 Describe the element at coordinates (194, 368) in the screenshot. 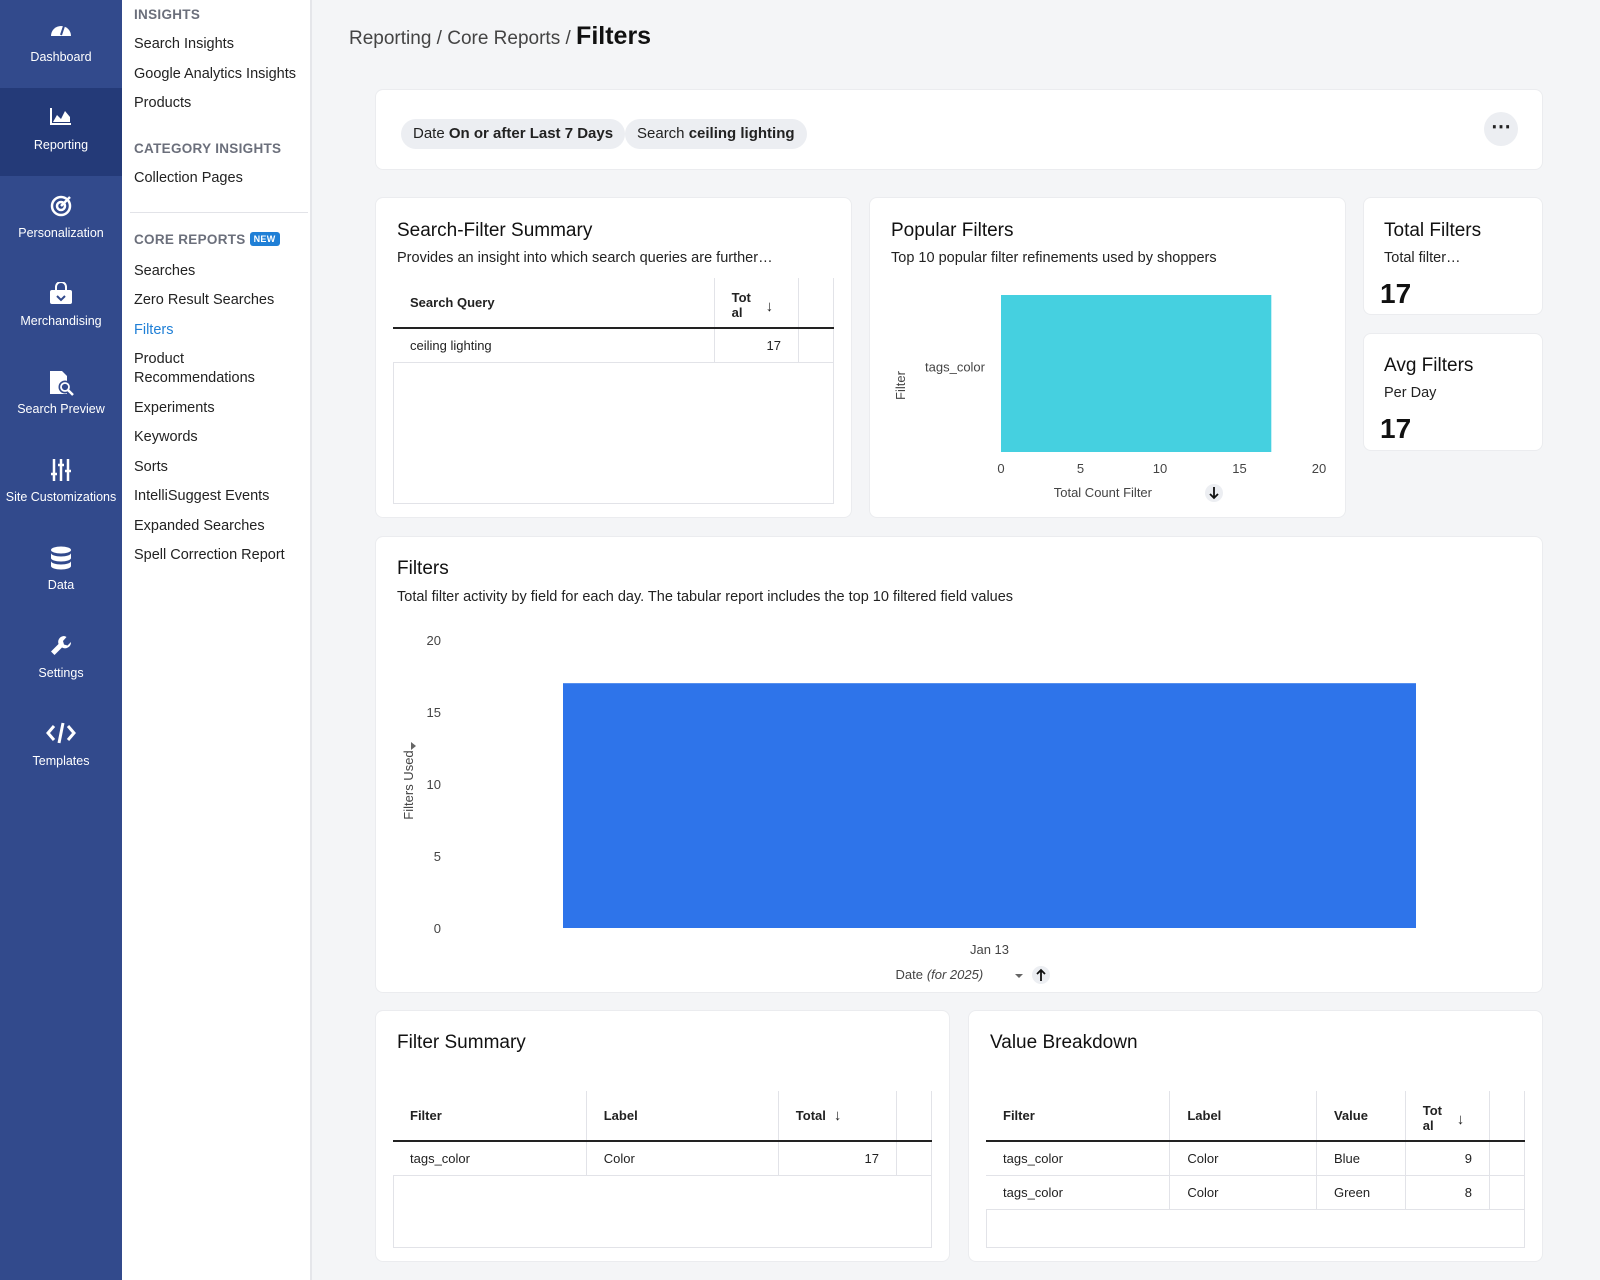

I see `sidebar-item-product-recommendations: Product Recommendations` at that location.